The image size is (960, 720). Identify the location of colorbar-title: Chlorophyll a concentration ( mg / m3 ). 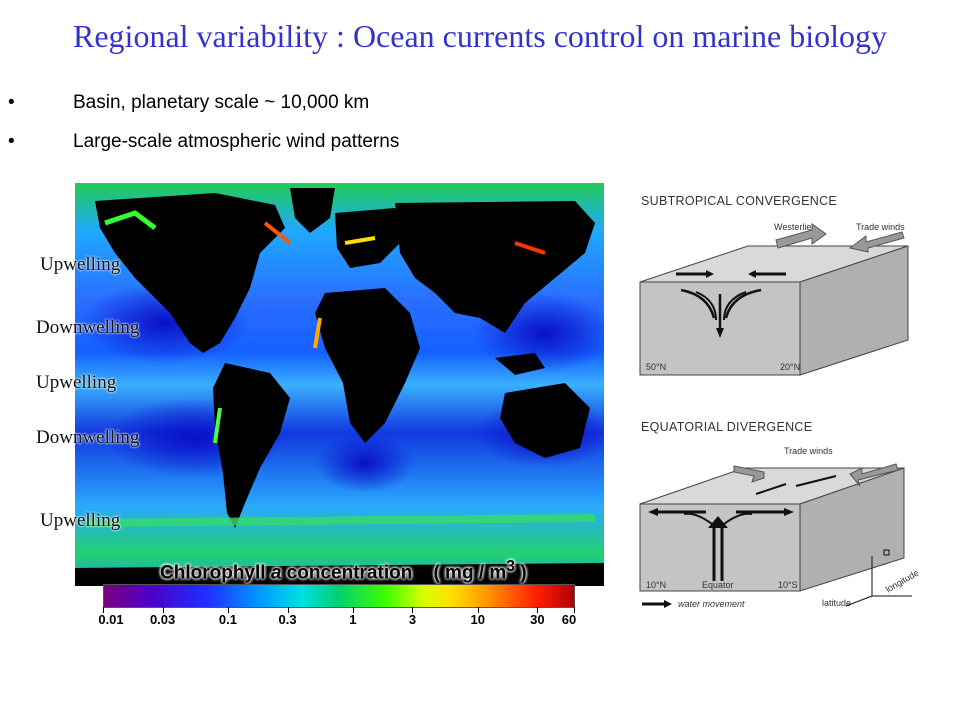
(343, 571).